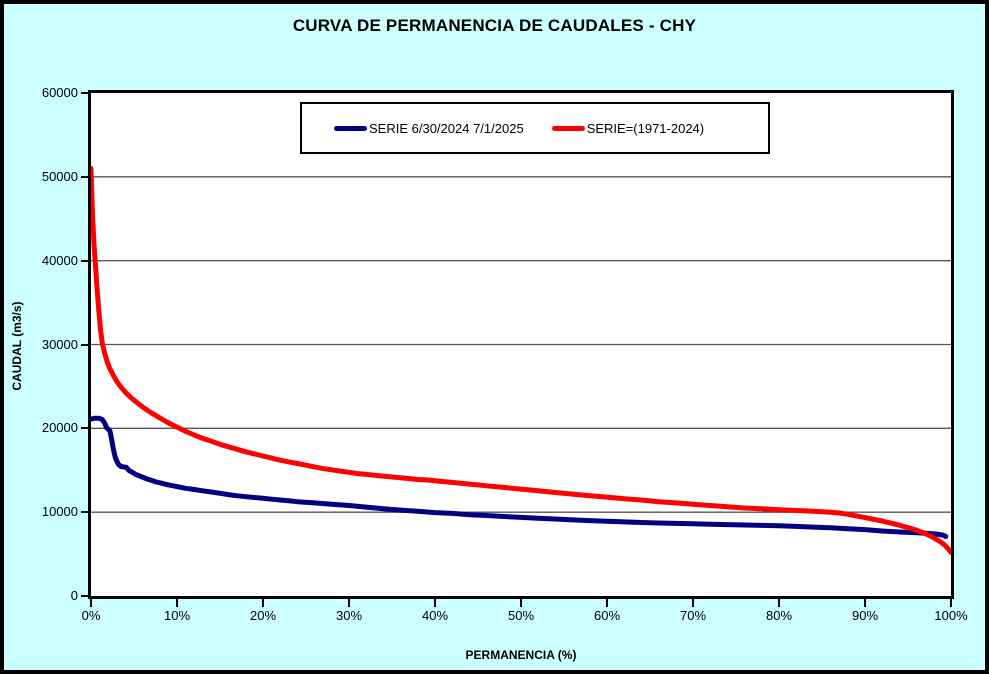  What do you see at coordinates (865, 615) in the screenshot?
I see `x-tick-label: 90%` at bounding box center [865, 615].